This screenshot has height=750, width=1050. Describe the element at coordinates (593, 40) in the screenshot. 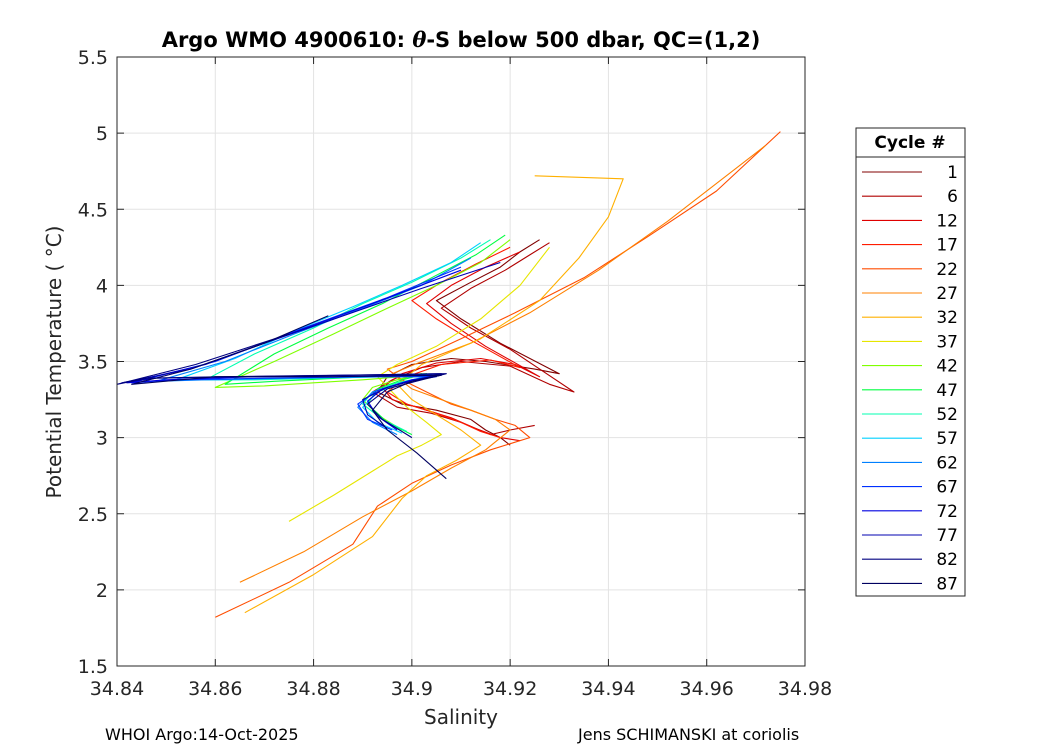

I see `title-suffix: -S below 500 dbar, QC=(1,2)` at that location.